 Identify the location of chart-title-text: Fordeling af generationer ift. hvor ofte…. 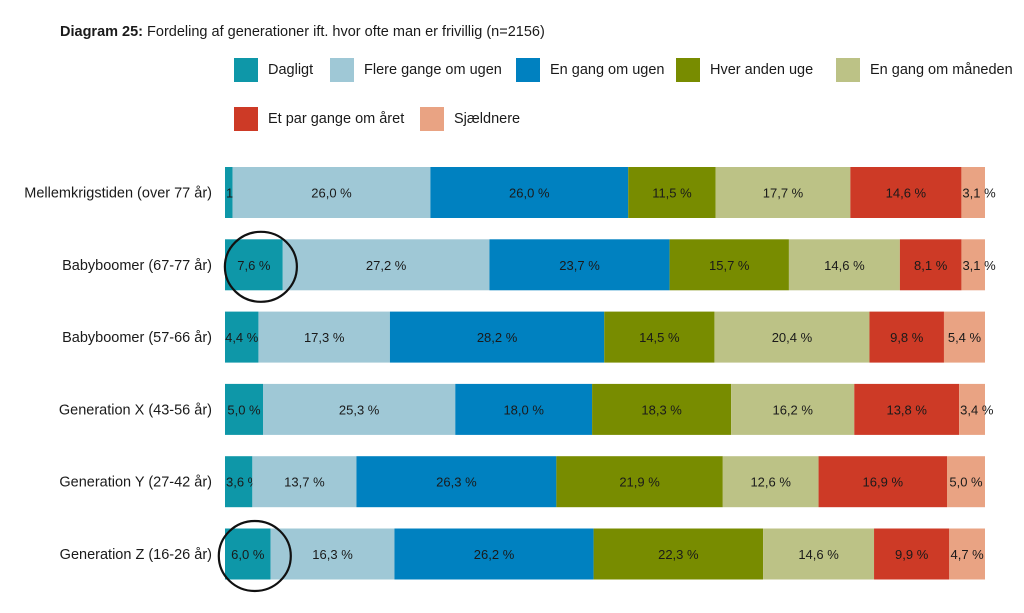
(346, 32).